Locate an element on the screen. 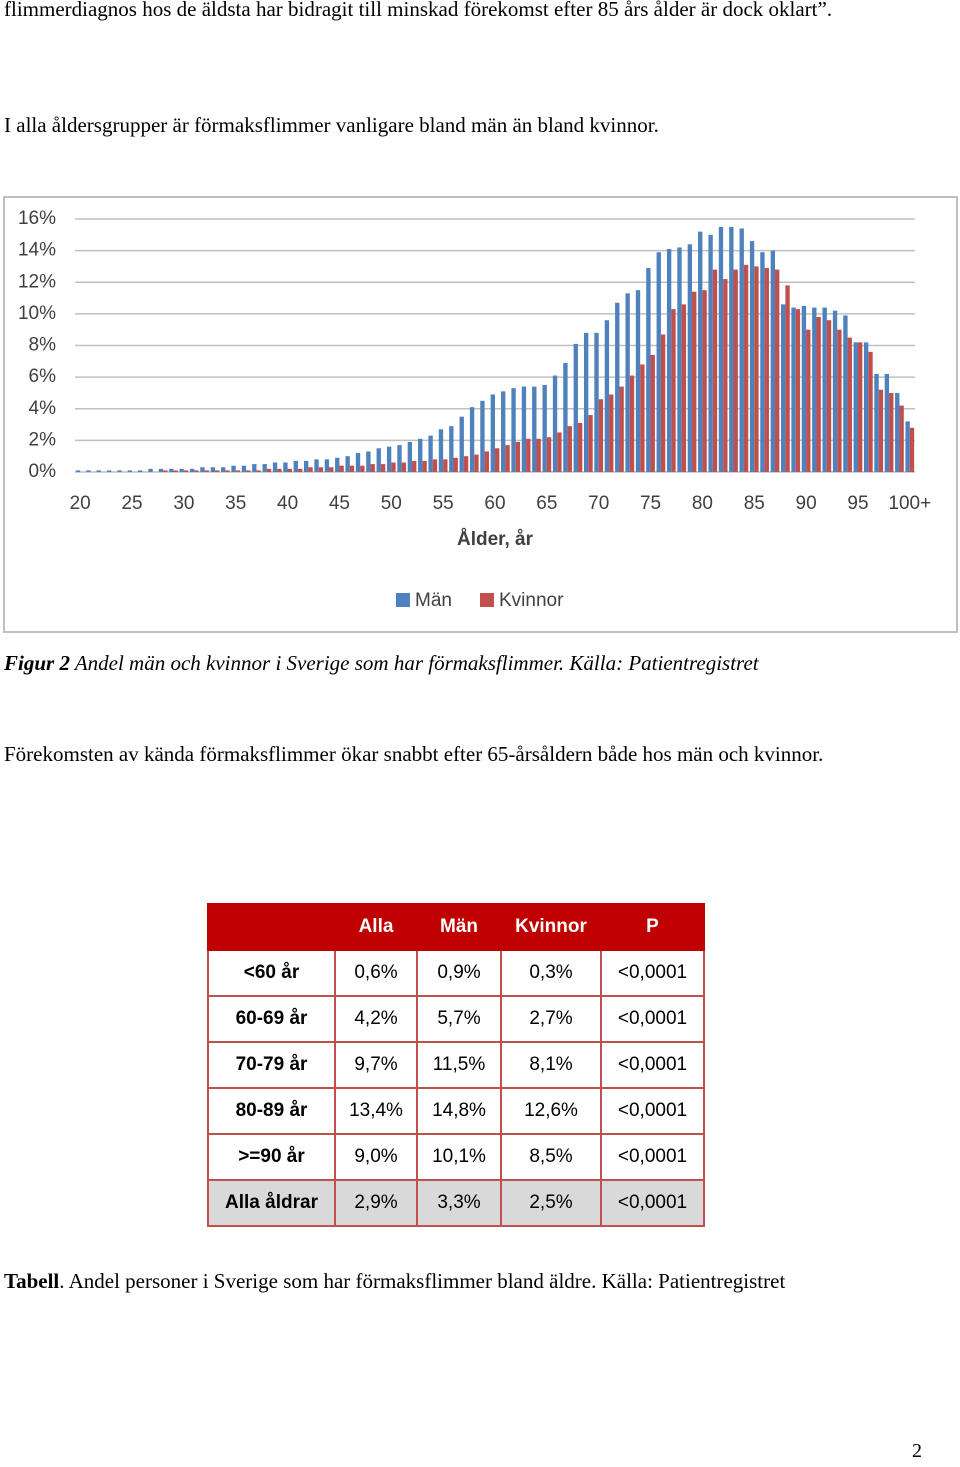 The height and width of the screenshot is (1467, 960). x-tick-label: 30 is located at coordinates (183, 503).